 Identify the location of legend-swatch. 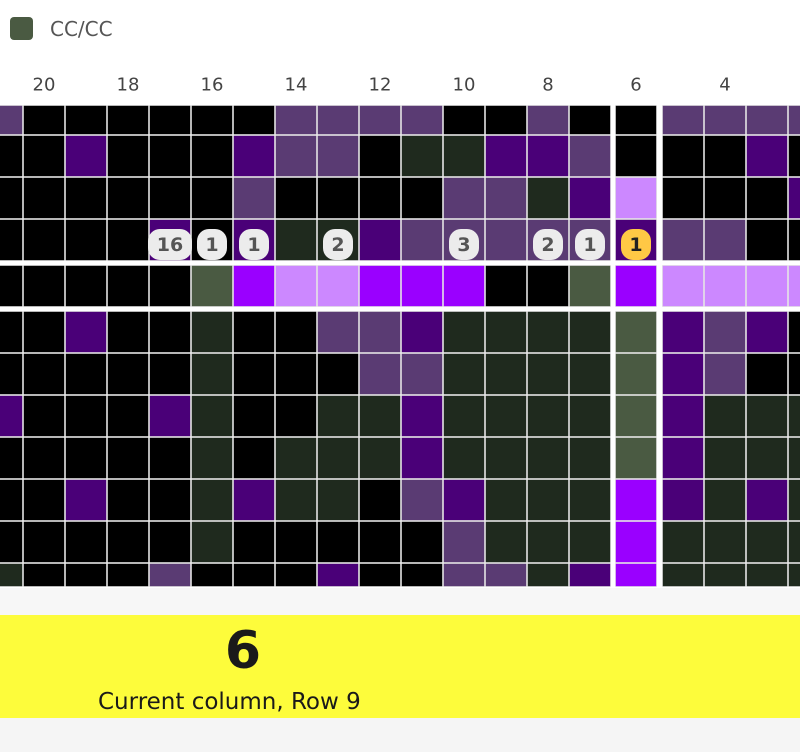
(21, 28).